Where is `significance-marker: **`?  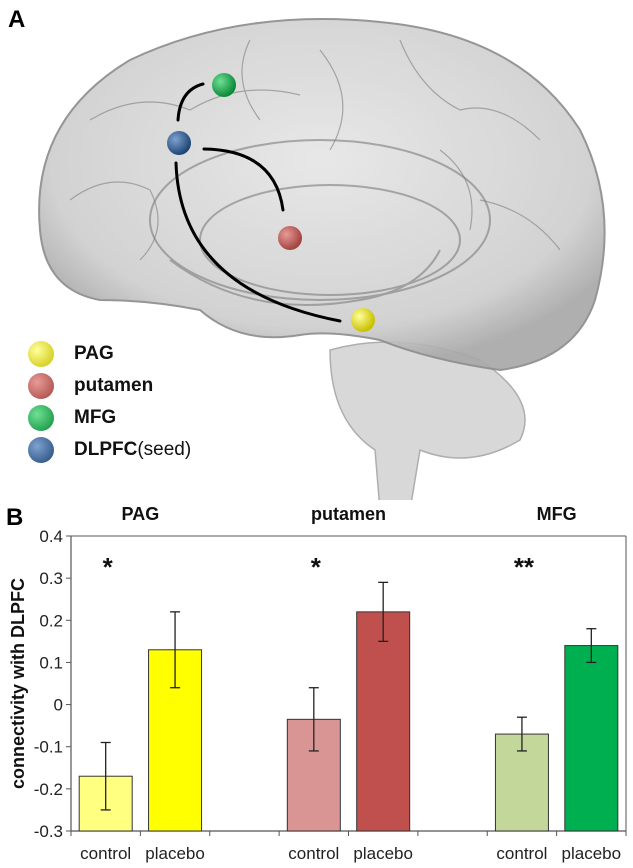 significance-marker: ** is located at coordinates (524, 567).